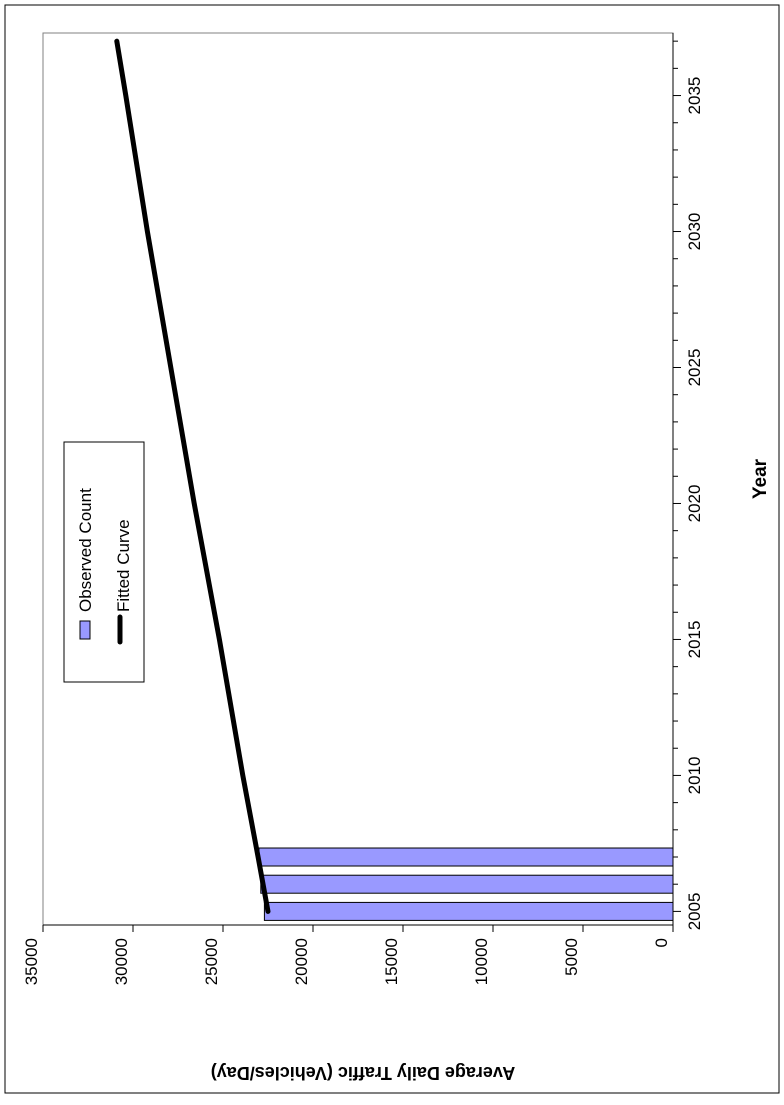 This screenshot has height=1105, width=784. I want to click on bars-layer, so click(466, 884).